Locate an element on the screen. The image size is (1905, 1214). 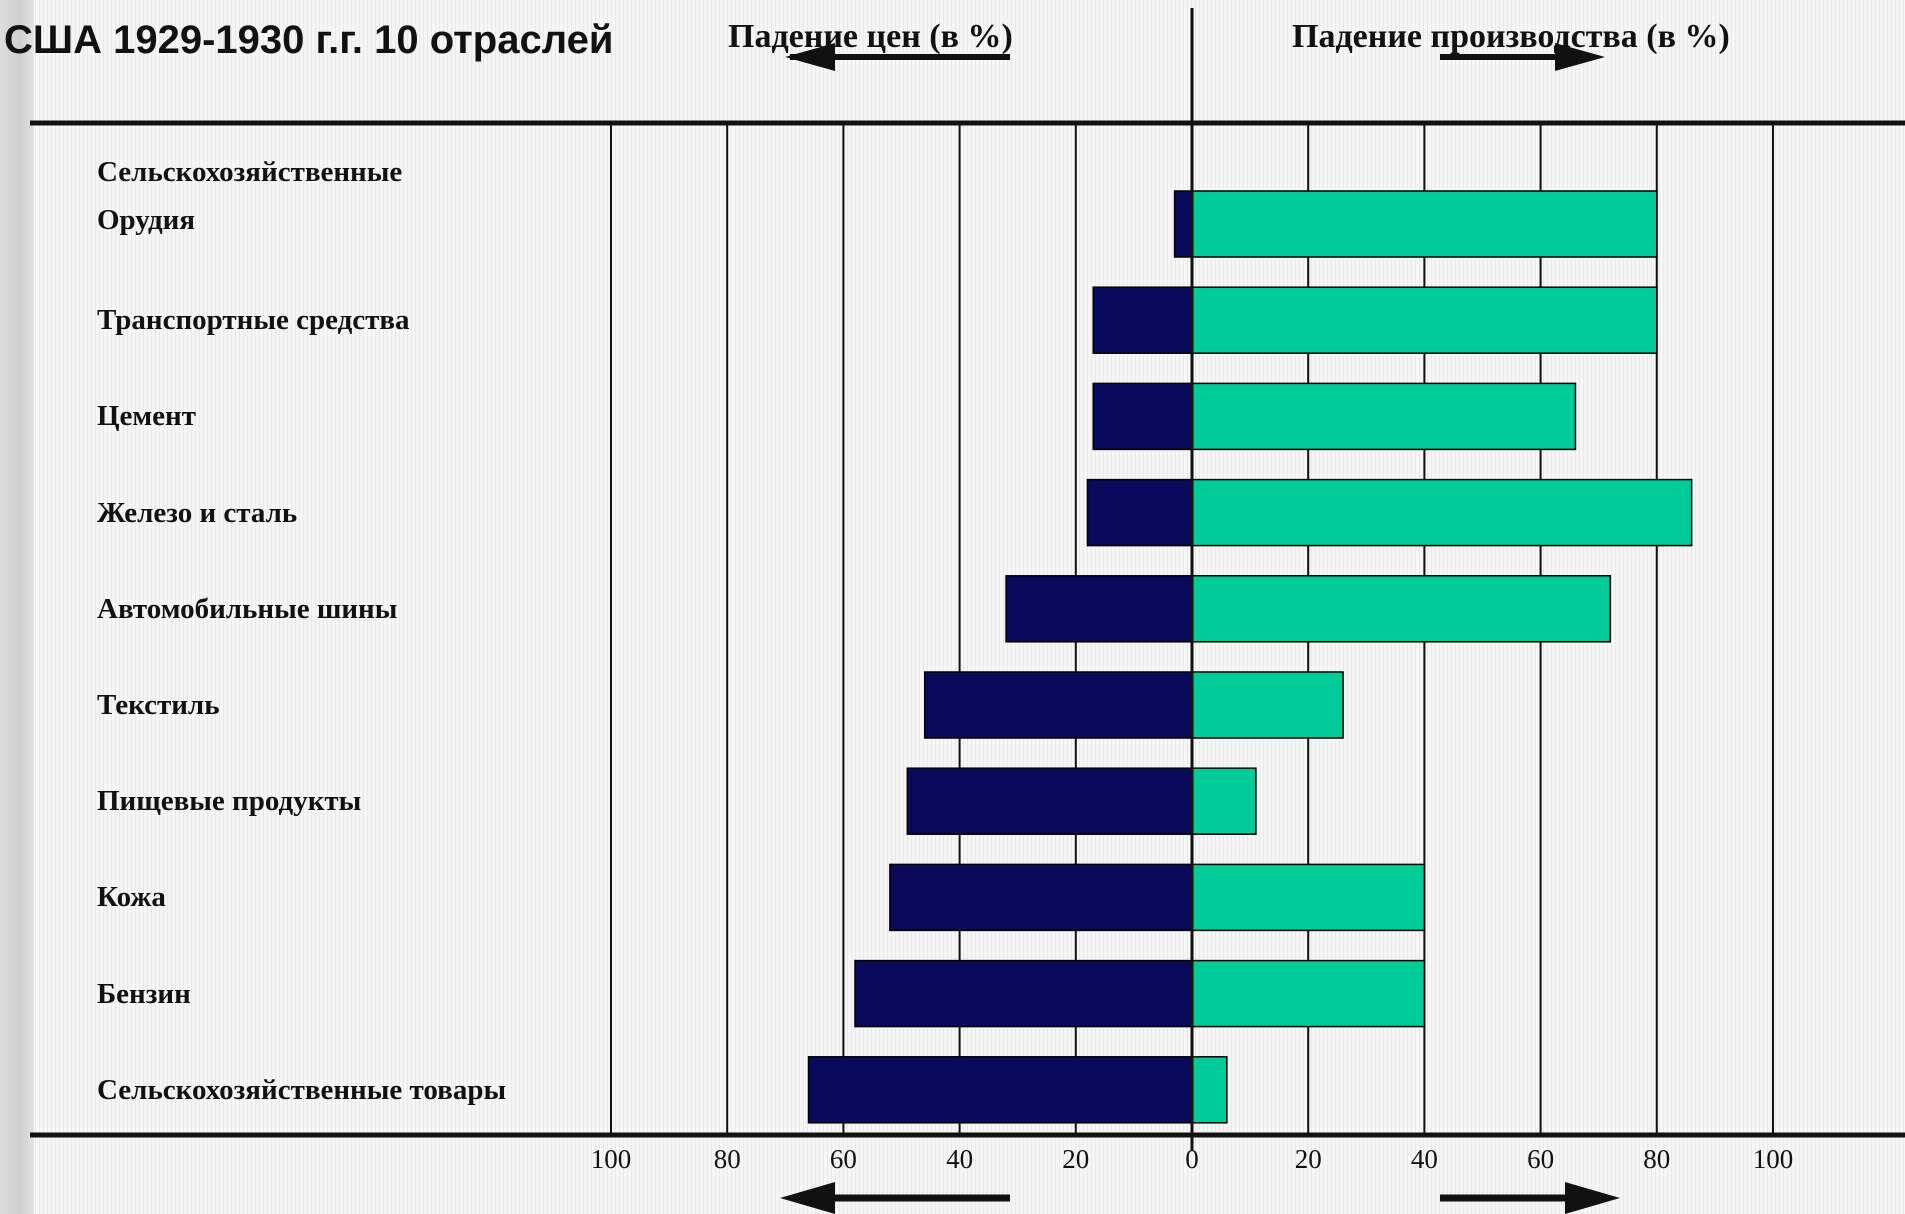
category-label-9: Сельскохозяйственные товары is located at coordinates (302, 1089).